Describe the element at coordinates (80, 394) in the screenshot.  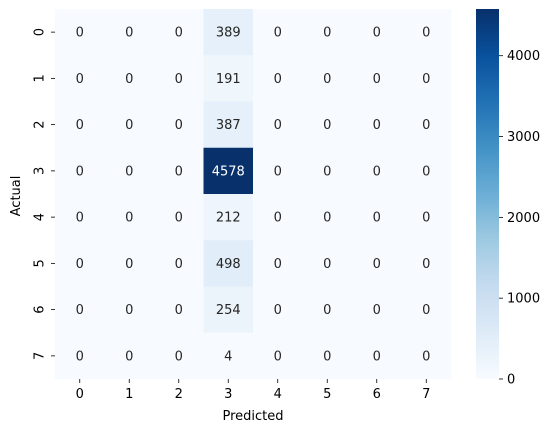
I see `x-tick-label: 0` at that location.